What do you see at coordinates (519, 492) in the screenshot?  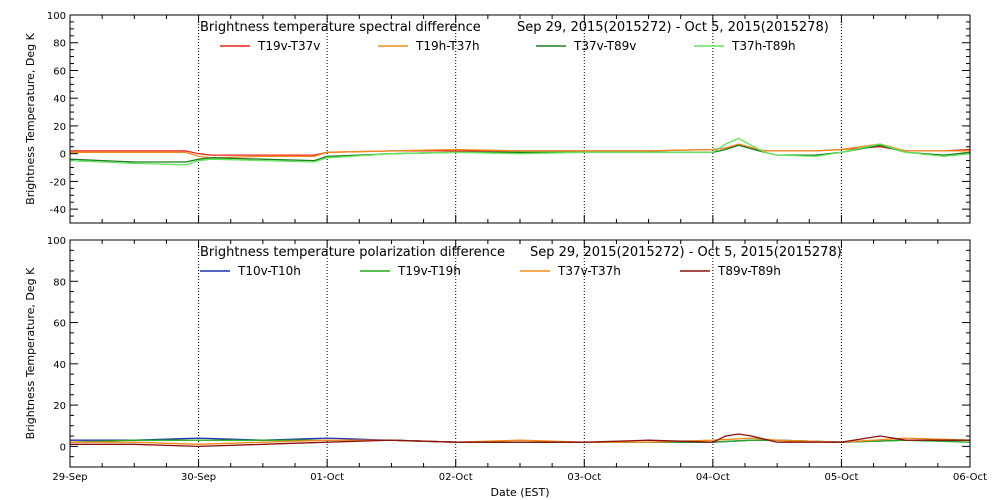 I see `x-axis-title: Date (EST)` at bounding box center [519, 492].